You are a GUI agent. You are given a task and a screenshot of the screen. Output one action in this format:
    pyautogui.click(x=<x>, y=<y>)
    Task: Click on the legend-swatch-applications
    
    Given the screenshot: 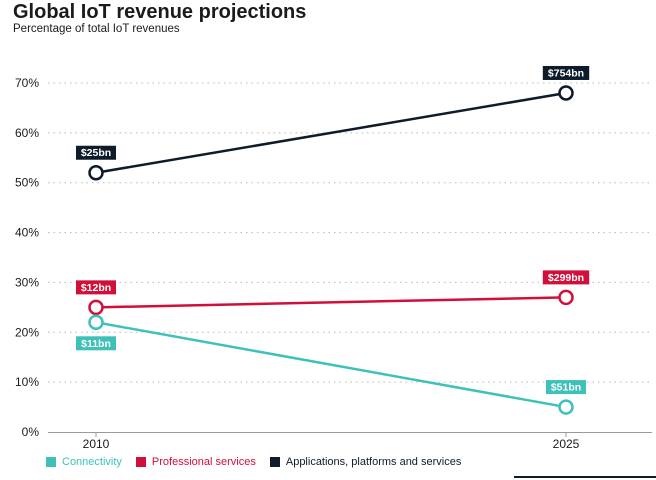 What is the action you would take?
    pyautogui.click(x=274, y=462)
    